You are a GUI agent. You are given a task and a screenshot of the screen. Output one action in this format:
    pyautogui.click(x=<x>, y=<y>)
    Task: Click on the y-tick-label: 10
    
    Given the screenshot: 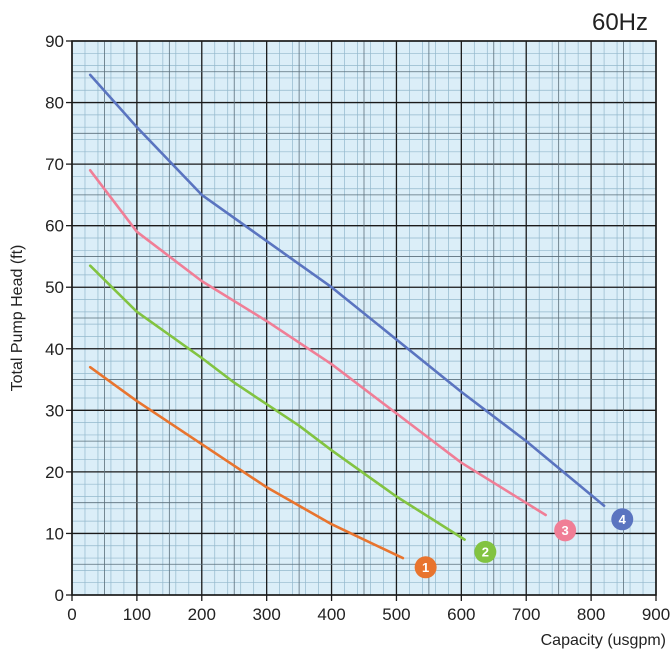 What is the action you would take?
    pyautogui.click(x=54, y=533)
    